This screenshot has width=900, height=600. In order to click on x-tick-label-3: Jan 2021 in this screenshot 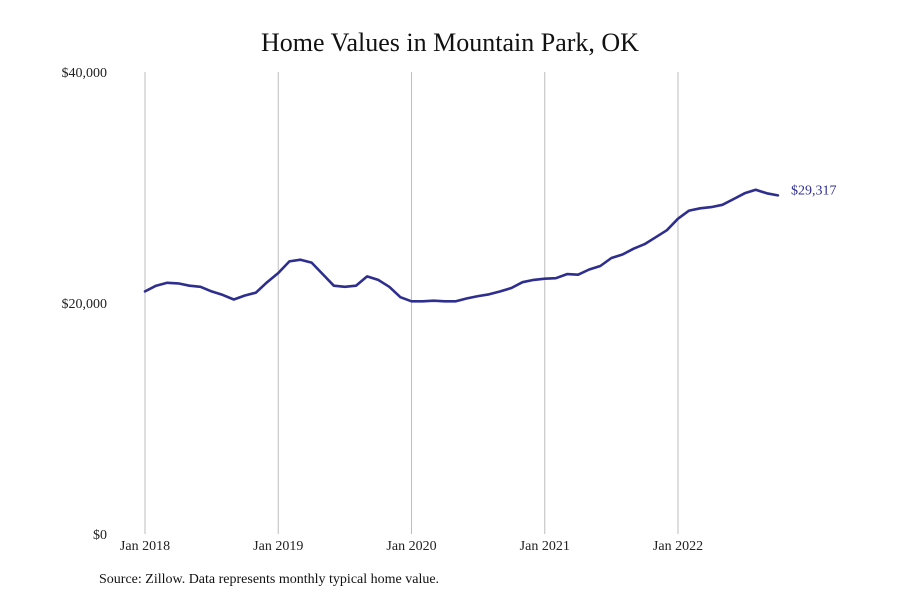, I will do `click(545, 546)`.